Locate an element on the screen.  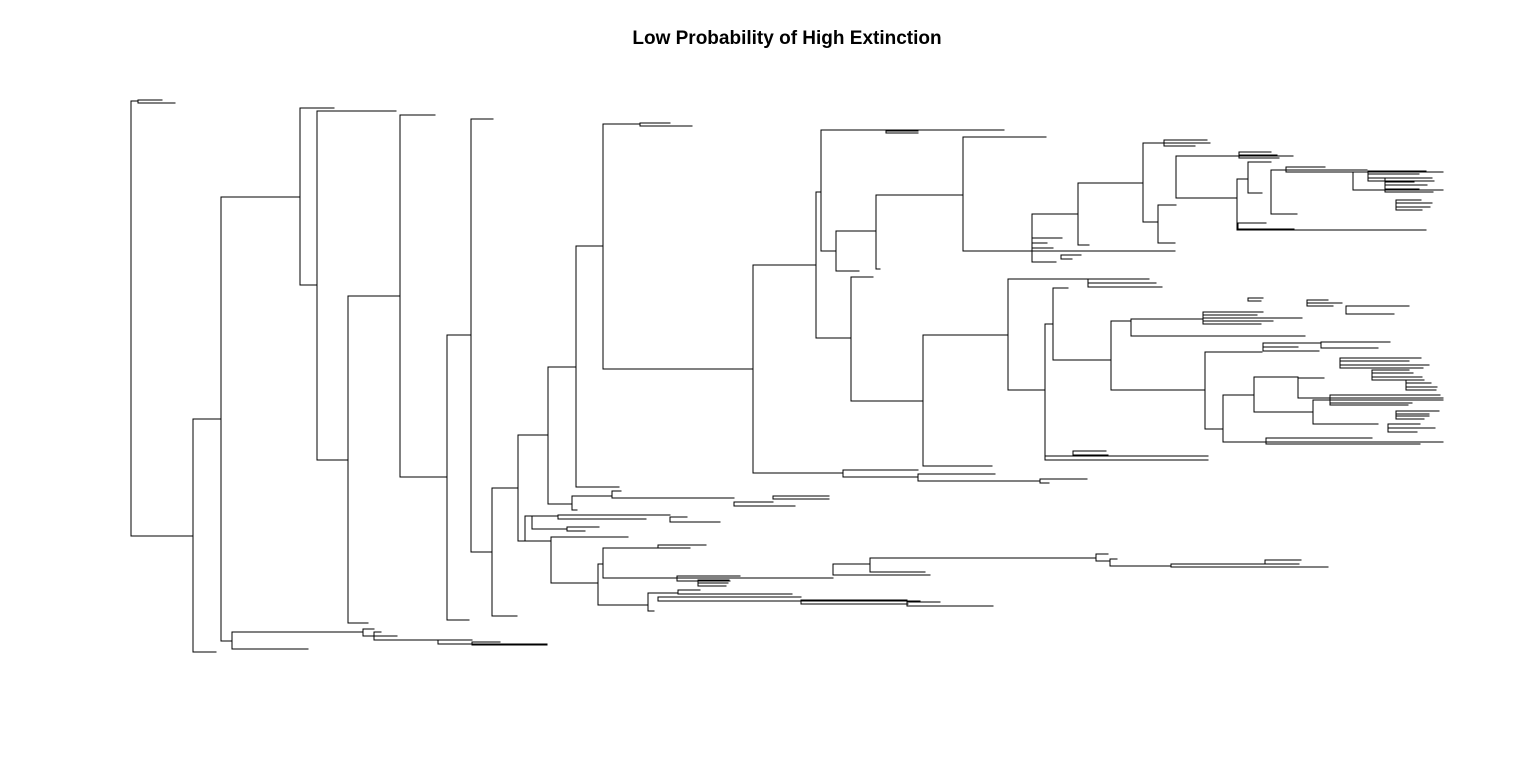
plot-title: Low Probability of High Extinction is located at coordinates (787, 38).